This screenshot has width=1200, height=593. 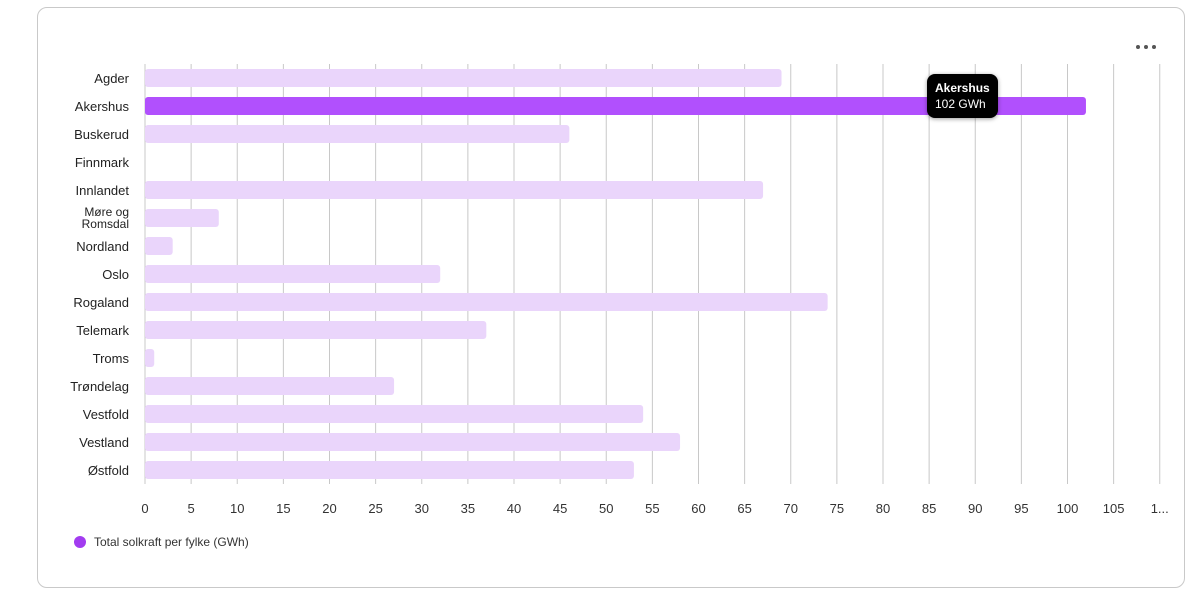 I want to click on legend-swatch, so click(x=80, y=542).